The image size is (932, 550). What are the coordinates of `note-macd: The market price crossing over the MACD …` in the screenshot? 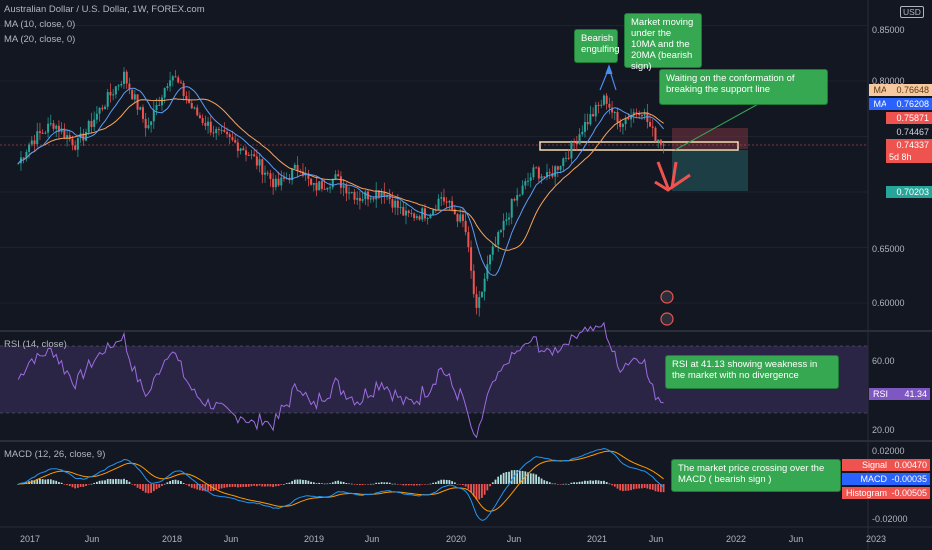 It's located at (756, 475).